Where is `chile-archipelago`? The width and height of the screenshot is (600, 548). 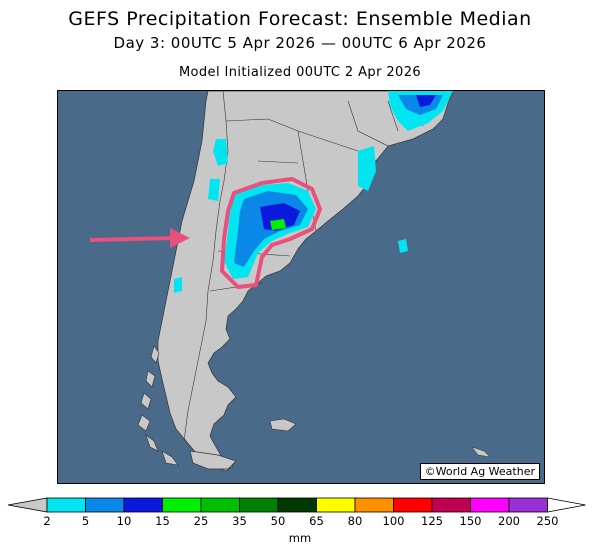
chile-archipelago is located at coordinates (158, 405).